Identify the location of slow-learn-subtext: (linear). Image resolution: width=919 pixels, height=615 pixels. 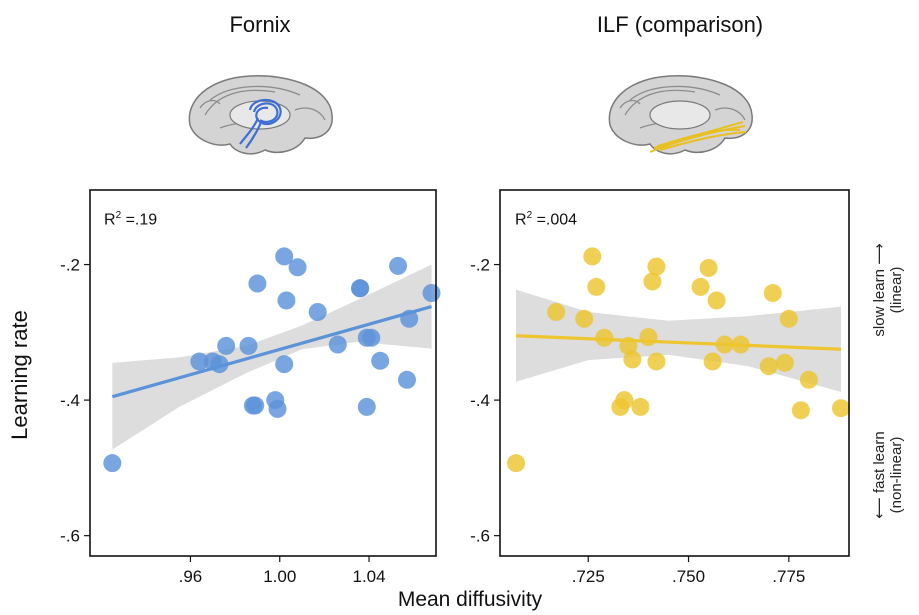
(896, 290).